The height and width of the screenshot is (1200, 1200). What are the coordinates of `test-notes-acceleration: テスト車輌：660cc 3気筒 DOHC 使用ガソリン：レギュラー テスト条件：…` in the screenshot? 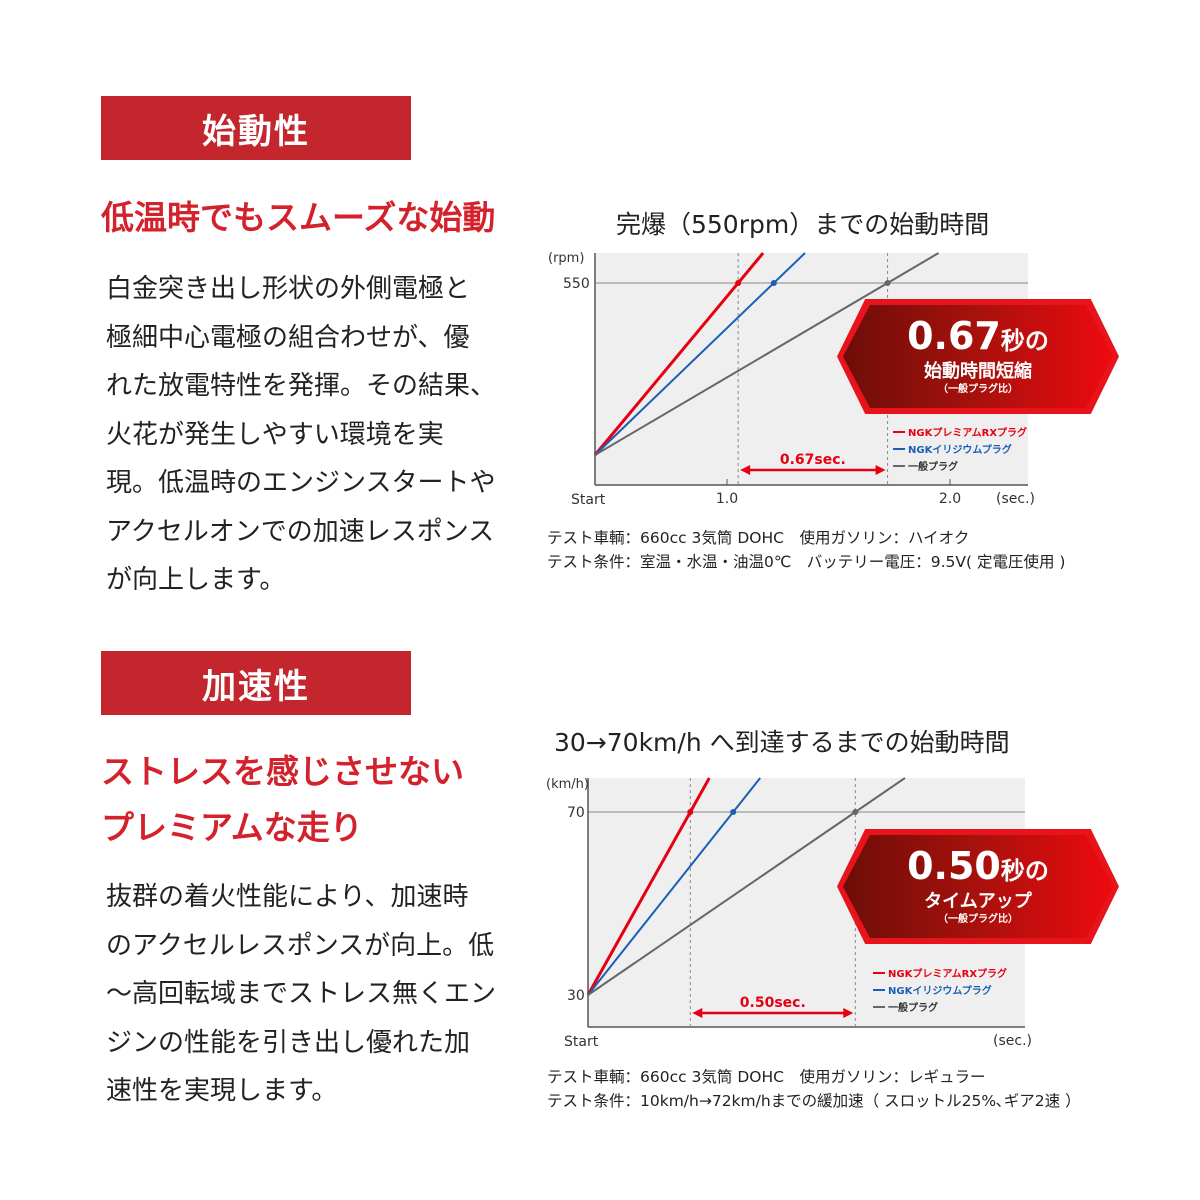 It's located at (814, 1089).